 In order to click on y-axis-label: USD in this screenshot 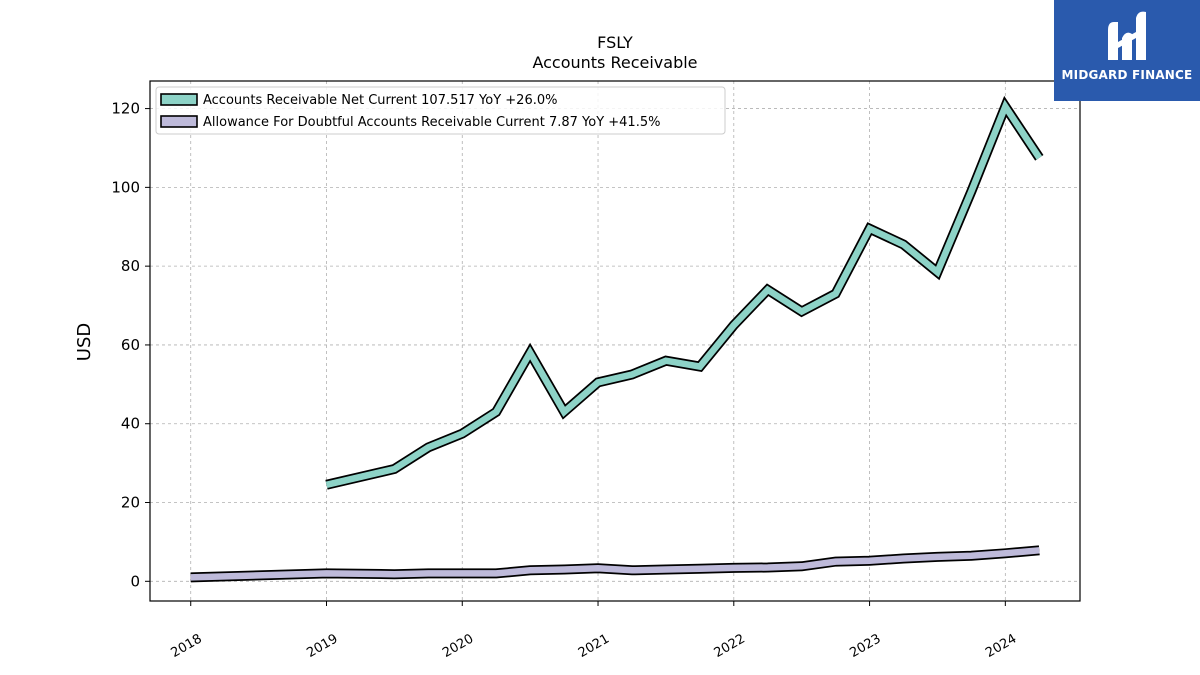, I will do `click(84, 342)`.